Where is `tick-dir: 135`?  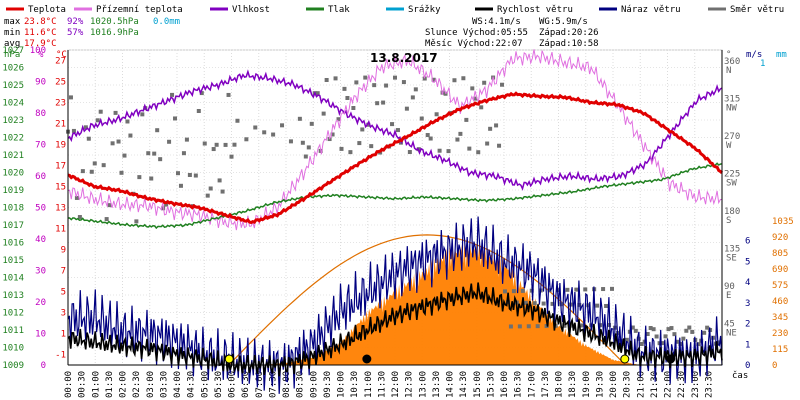
tick-dir: 135 is located at coordinates (732, 250).